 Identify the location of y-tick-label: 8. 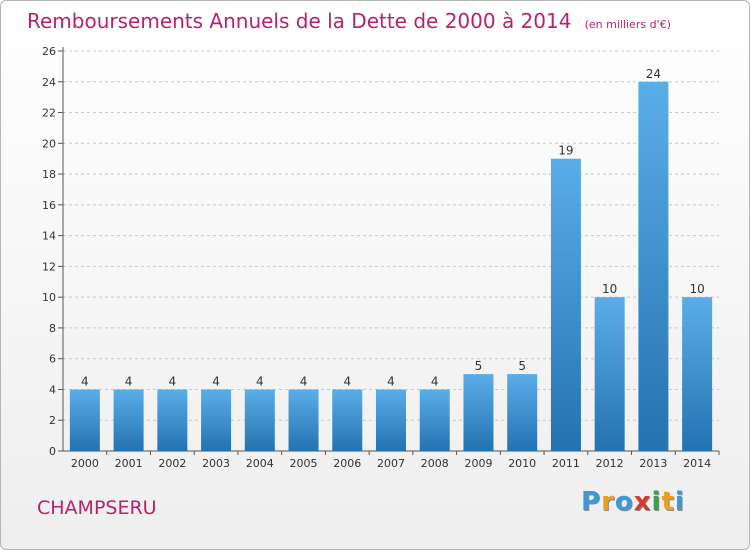
(52, 328).